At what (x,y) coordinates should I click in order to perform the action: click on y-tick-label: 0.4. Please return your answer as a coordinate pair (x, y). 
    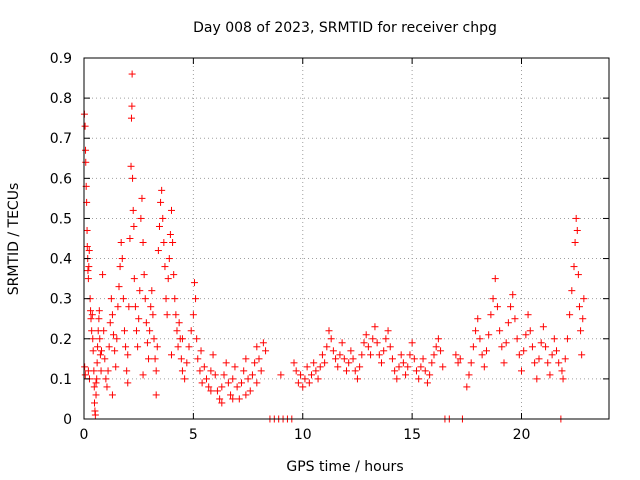
    Looking at the image, I should click on (61, 260).